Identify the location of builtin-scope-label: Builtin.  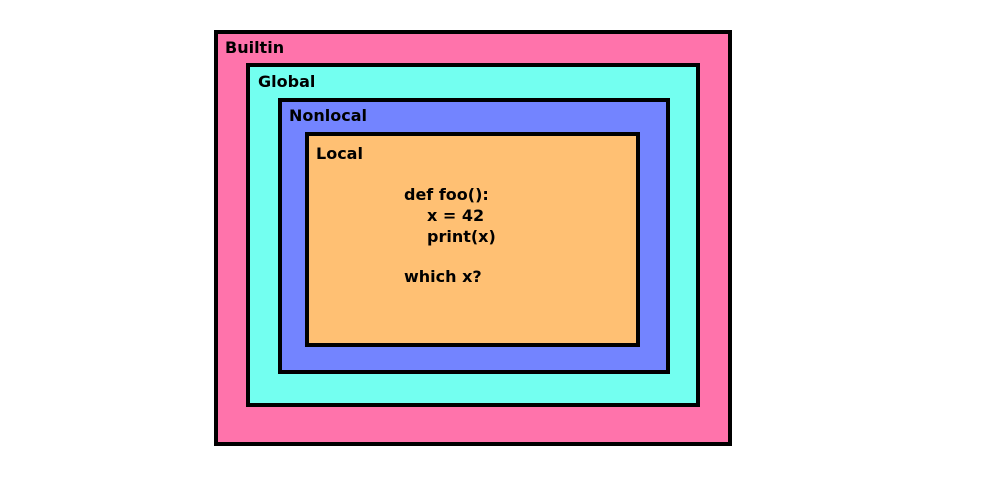
(255, 47).